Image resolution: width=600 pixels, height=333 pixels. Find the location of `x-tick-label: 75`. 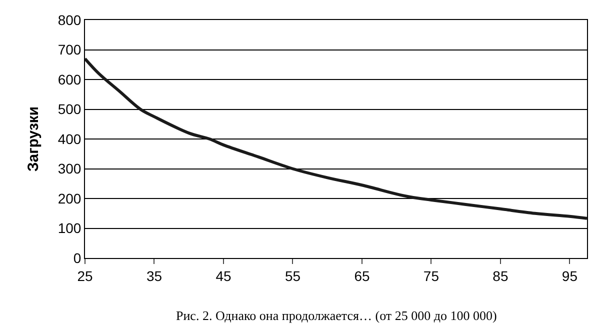

x-tick-label: 75 is located at coordinates (431, 276).